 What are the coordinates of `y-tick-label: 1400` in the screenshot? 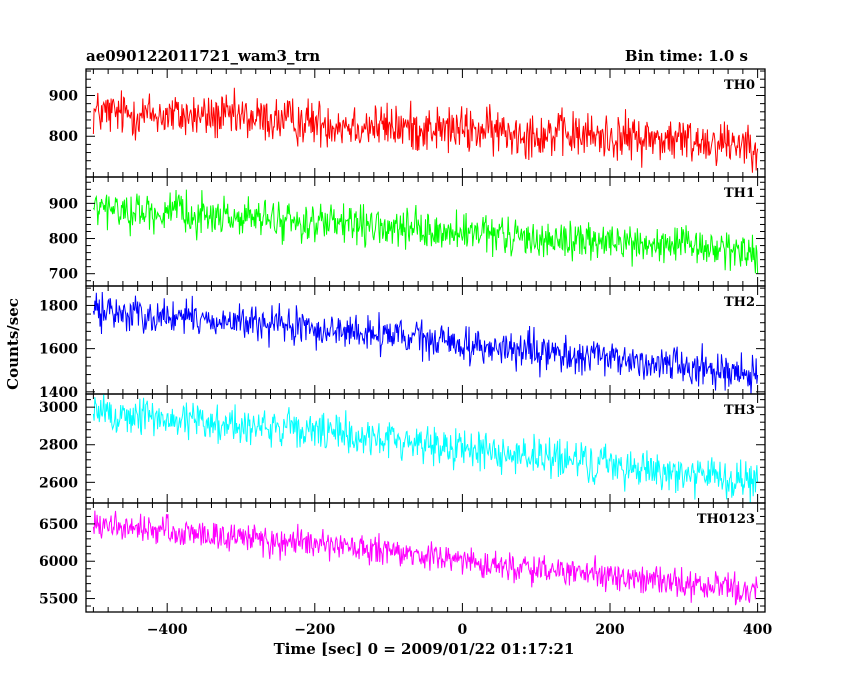 It's located at (58, 393).